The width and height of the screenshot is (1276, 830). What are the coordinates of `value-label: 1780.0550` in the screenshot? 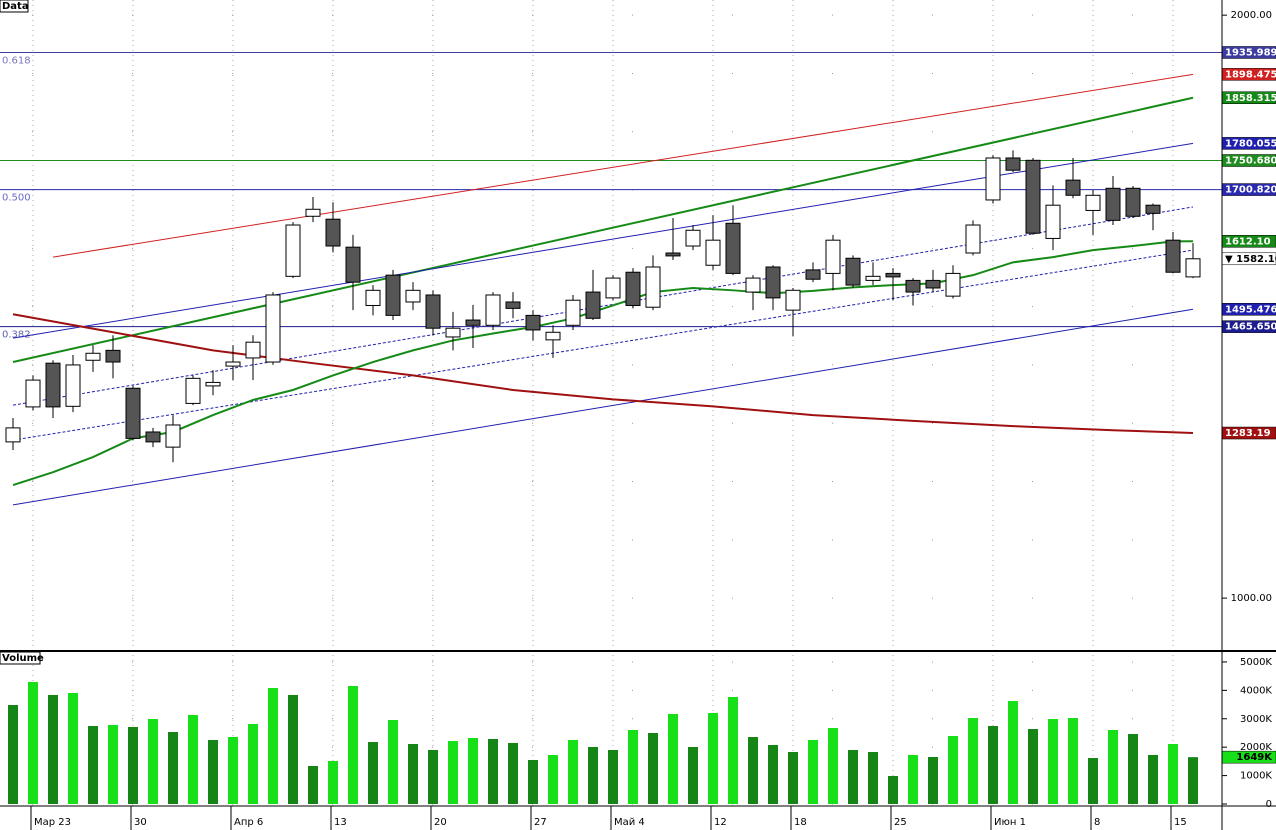 It's located at (1250, 143).